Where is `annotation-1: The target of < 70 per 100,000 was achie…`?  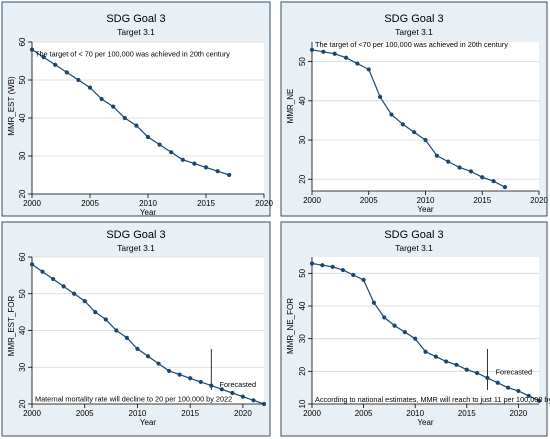 annotation-1: The target of < 70 per 100,000 was achie… is located at coordinates (132, 53).